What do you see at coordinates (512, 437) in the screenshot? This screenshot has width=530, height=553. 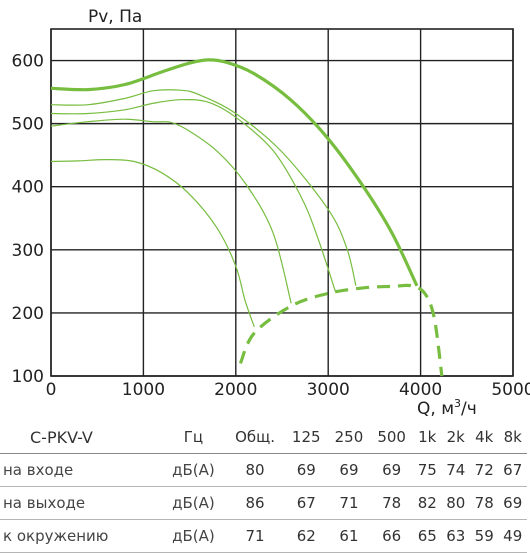 I see `column-header: 8k` at bounding box center [512, 437].